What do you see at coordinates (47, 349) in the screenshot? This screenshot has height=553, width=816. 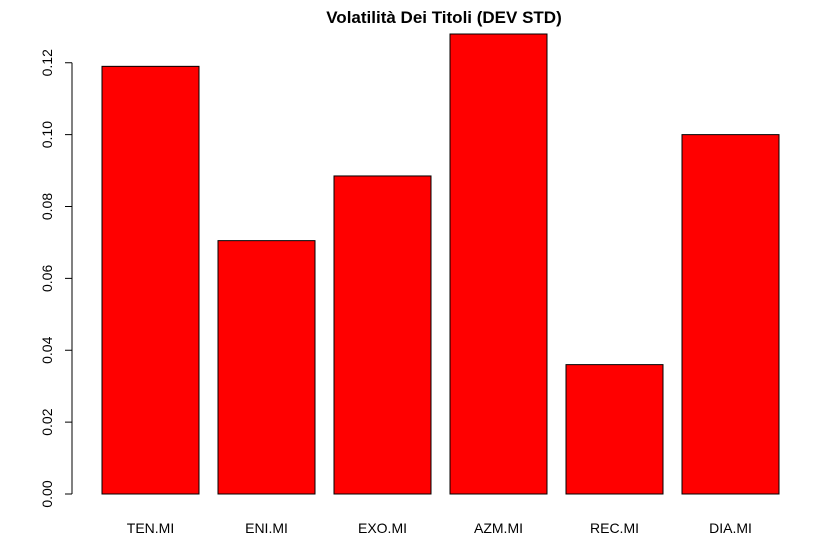 I see `y-tick-label: 0.04` at bounding box center [47, 349].